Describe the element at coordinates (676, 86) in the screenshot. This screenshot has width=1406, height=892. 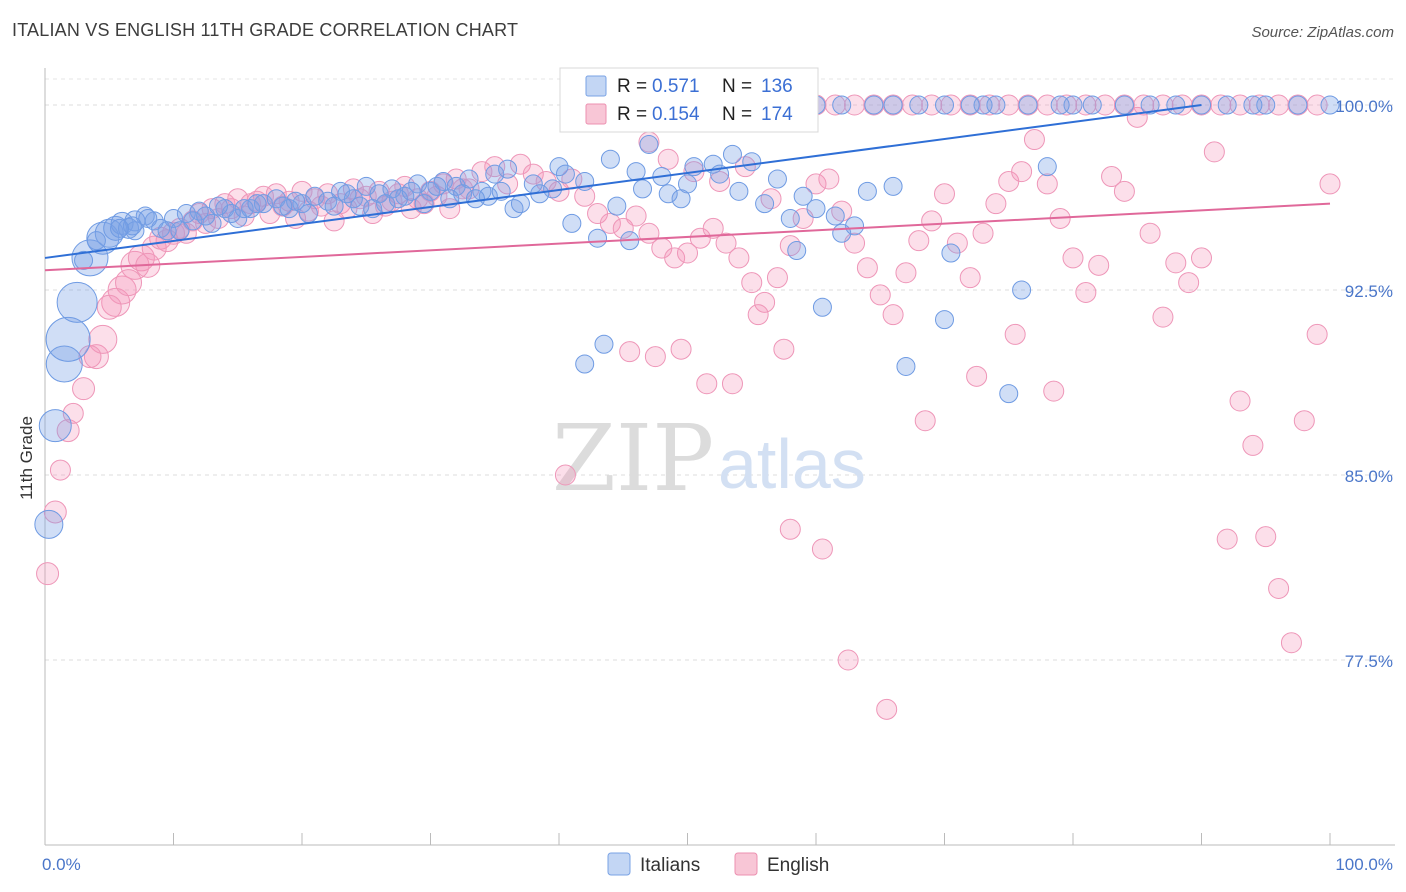
I see `italians-r-value: 0.571` at that location.